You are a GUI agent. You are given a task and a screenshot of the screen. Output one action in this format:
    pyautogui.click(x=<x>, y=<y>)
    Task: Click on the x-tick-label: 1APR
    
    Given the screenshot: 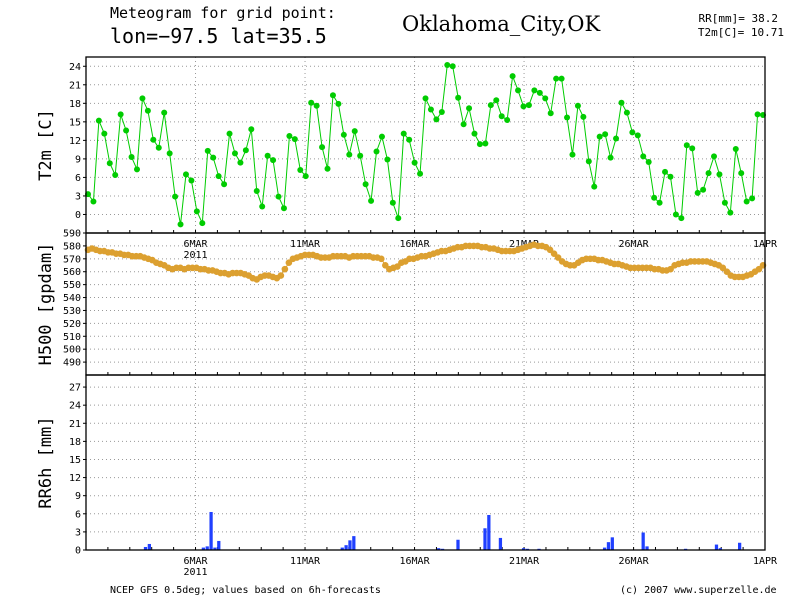 What is the action you would take?
    pyautogui.click(x=765, y=561)
    